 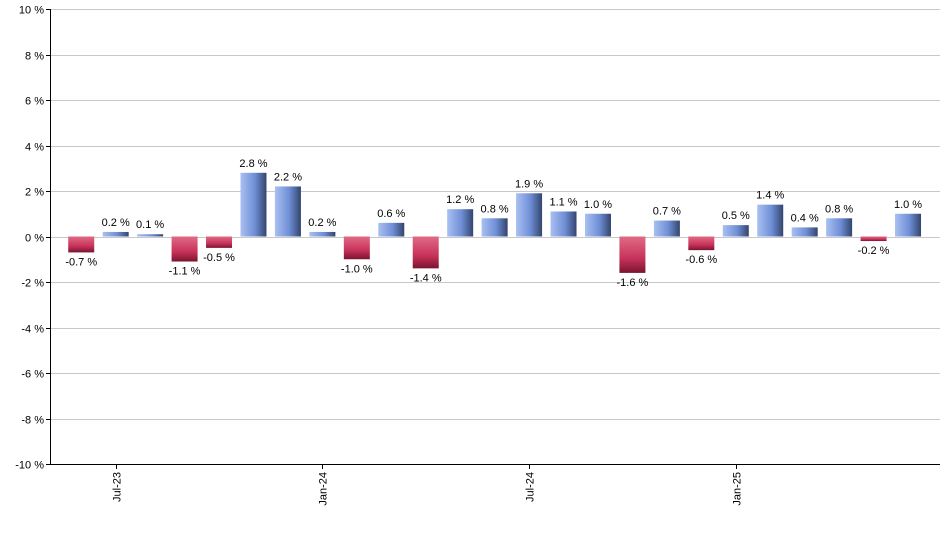 I want to click on data-label: 1.1 %, so click(x=563, y=202).